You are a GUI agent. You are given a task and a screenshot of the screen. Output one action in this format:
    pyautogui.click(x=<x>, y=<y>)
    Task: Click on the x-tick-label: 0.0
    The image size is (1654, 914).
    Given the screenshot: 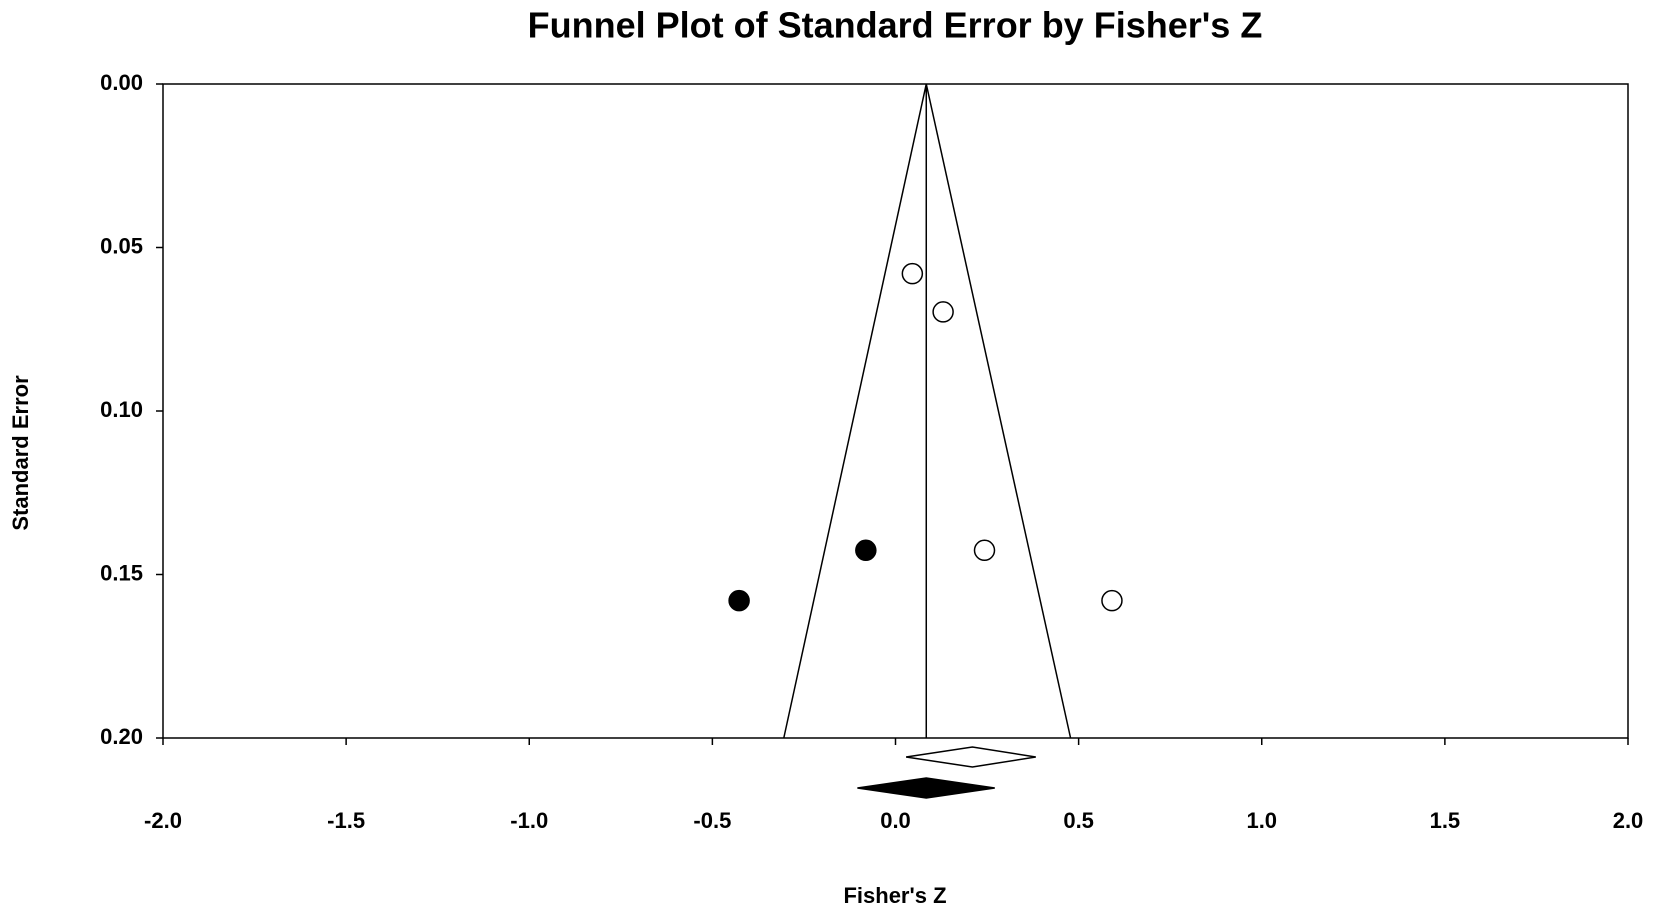 What is the action you would take?
    pyautogui.click(x=895, y=820)
    